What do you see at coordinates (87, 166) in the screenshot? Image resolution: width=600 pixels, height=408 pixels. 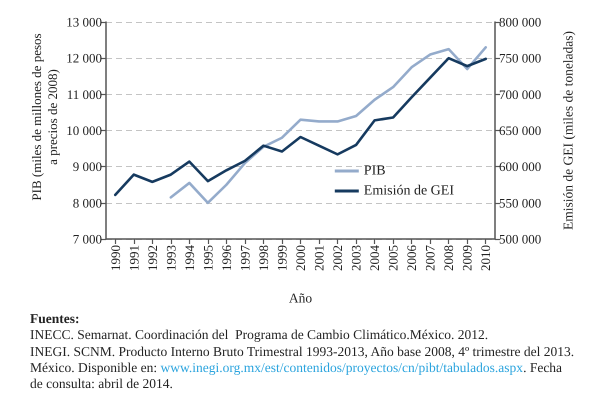 I see `y-tick-label: 9 000` at bounding box center [87, 166].